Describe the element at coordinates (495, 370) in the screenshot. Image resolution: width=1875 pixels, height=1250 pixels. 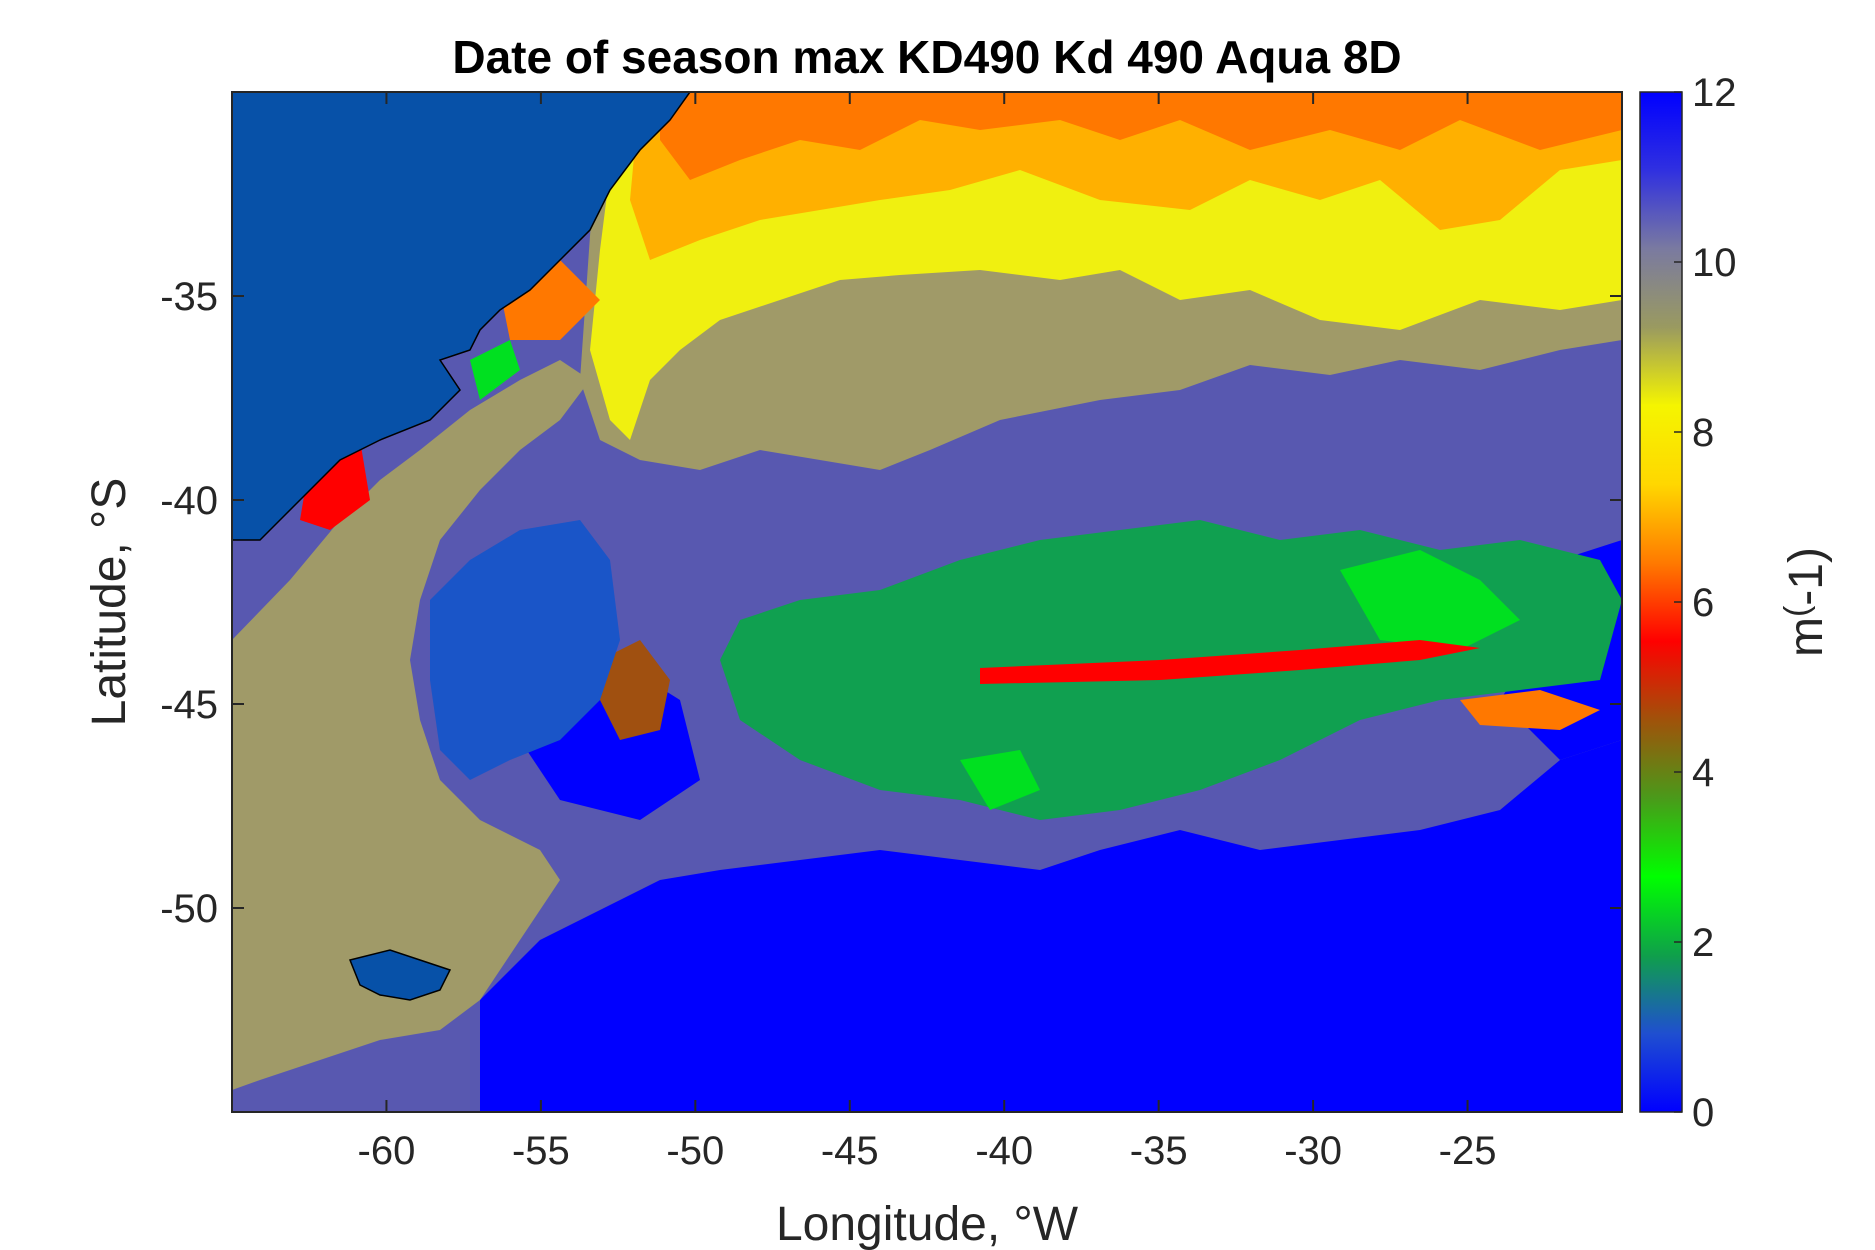
I see `field-value-3-coast` at that location.